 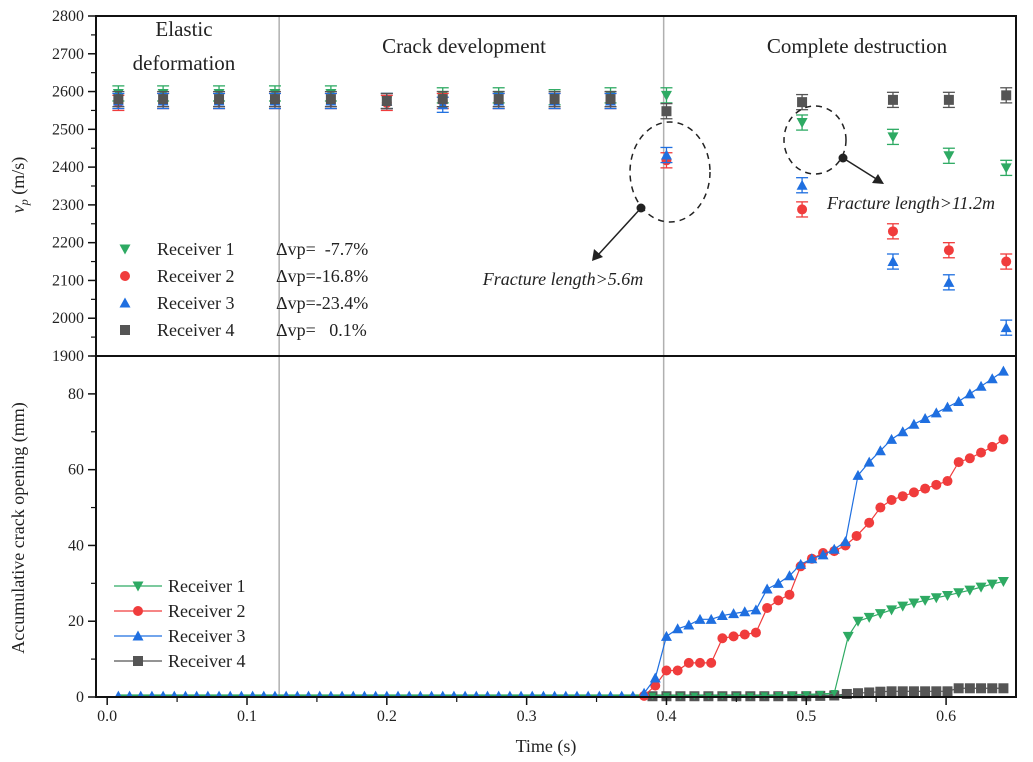 What do you see at coordinates (76, 545) in the screenshot?
I see `y-tick-label: 40` at bounding box center [76, 545].